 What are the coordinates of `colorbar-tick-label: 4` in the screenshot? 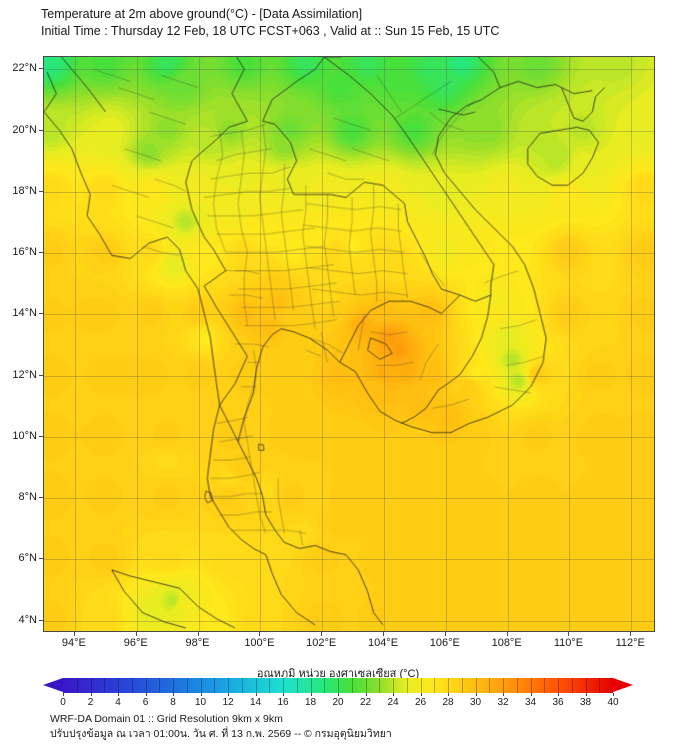 It's located at (118, 702).